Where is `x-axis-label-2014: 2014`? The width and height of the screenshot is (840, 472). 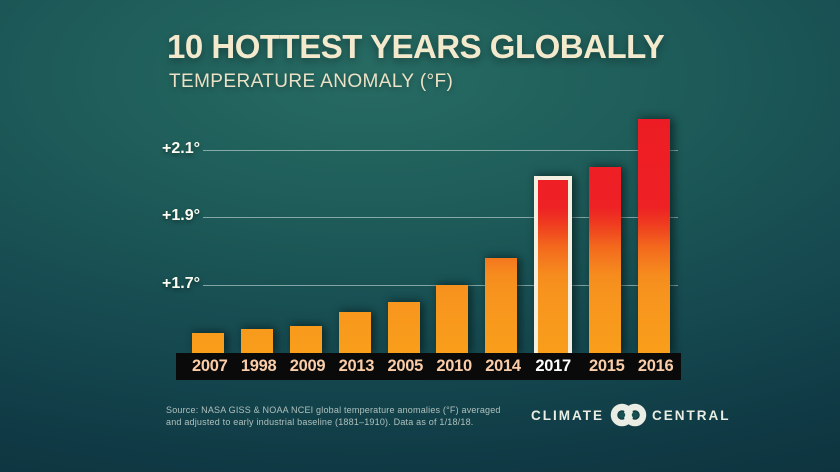 x-axis-label-2014: 2014 is located at coordinates (503, 366).